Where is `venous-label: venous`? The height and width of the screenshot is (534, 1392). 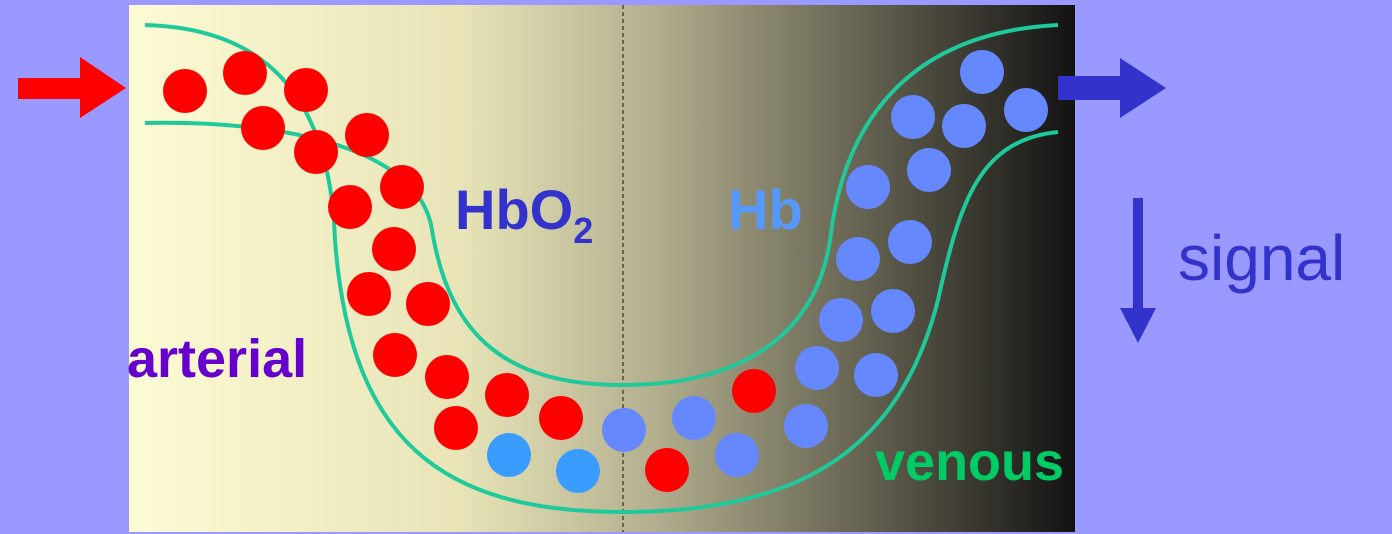
venous-label: venous is located at coordinates (969, 462).